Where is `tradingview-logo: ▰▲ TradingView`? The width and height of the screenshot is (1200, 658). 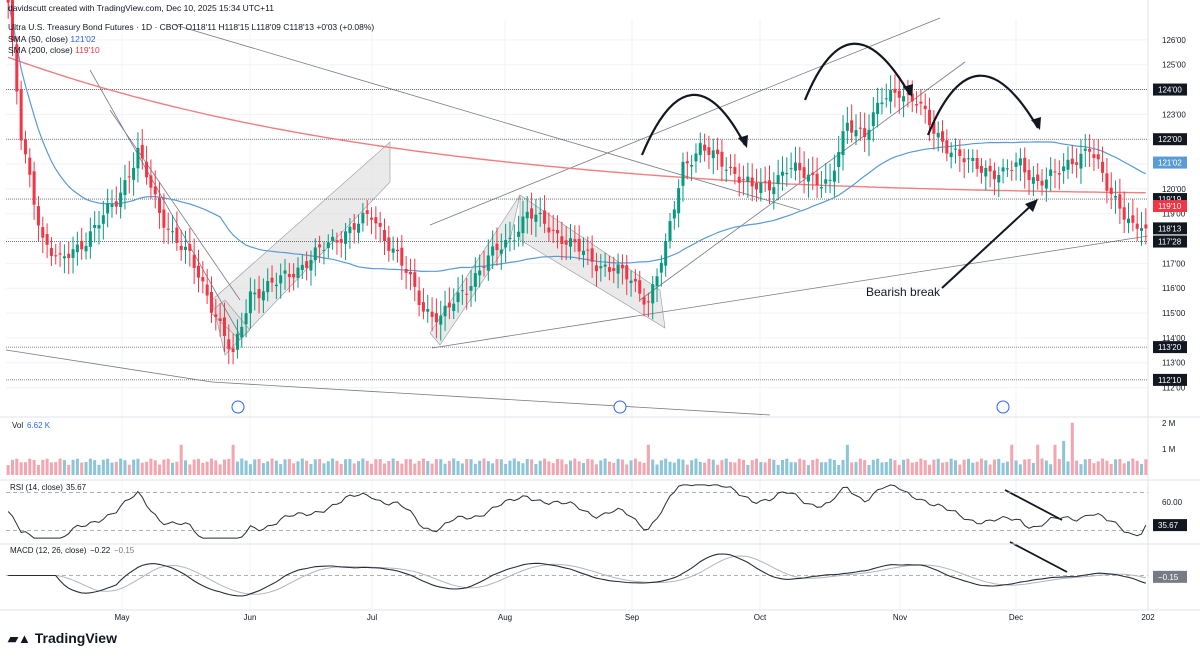
tradingview-logo: ▰▲ TradingView is located at coordinates (62, 638).